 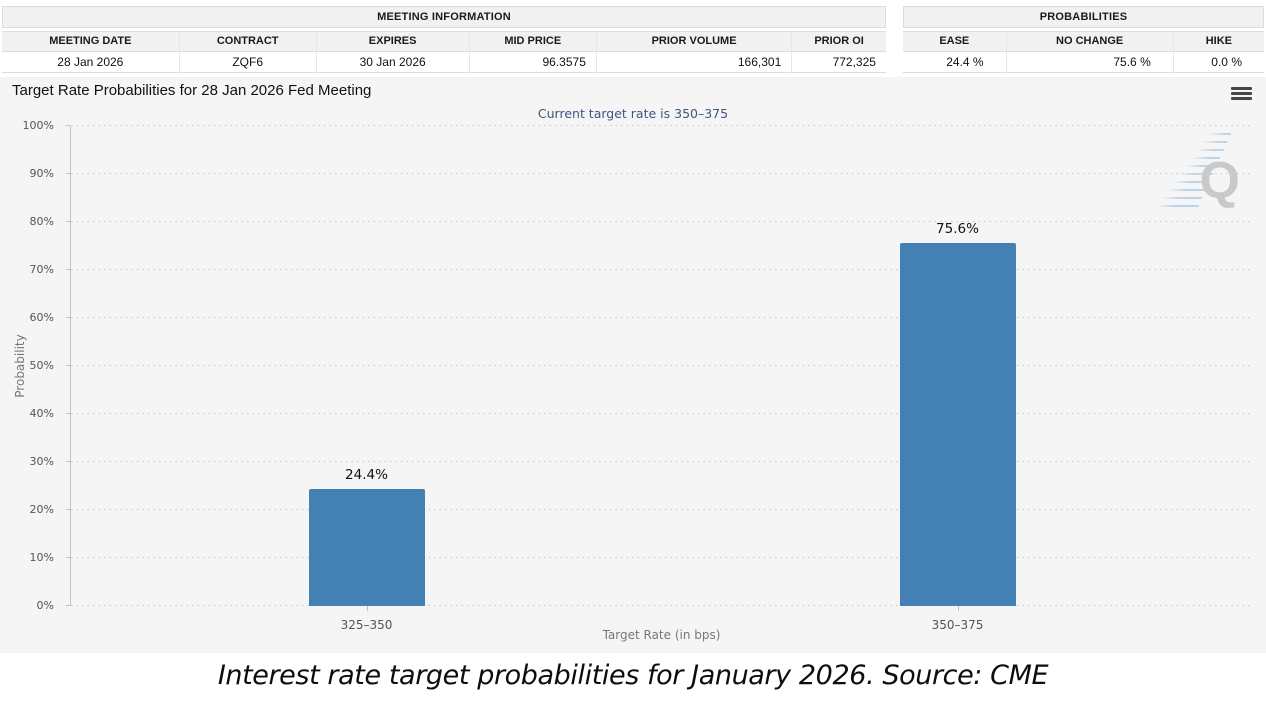 What do you see at coordinates (694, 41) in the screenshot?
I see `table-header-cell: PRIOR VOLUME` at bounding box center [694, 41].